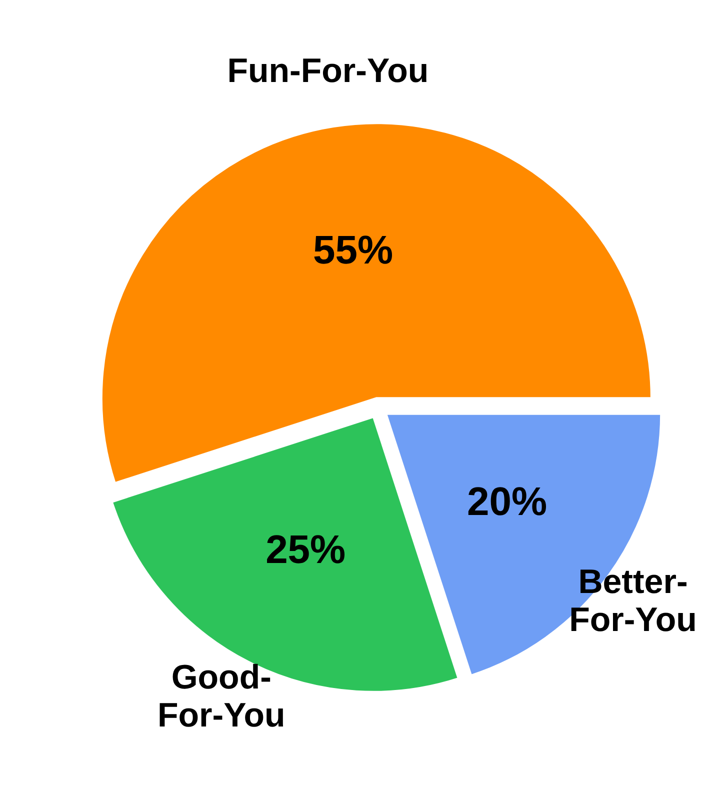 This screenshot has height=787, width=718. Describe the element at coordinates (353, 250) in the screenshot. I see `data-label: 55%` at that location.